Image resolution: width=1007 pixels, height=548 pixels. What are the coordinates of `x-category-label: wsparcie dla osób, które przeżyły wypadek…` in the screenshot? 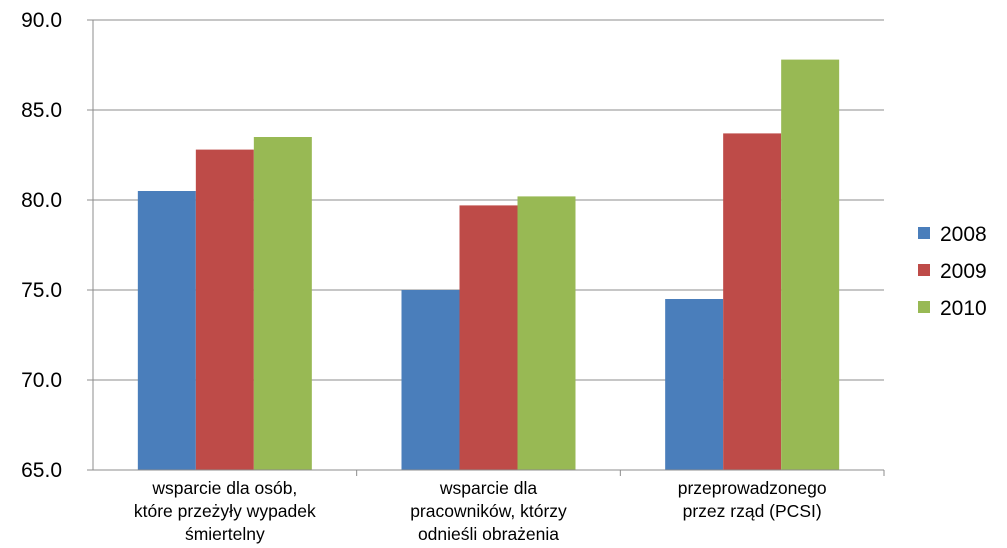 It's located at (225, 511).